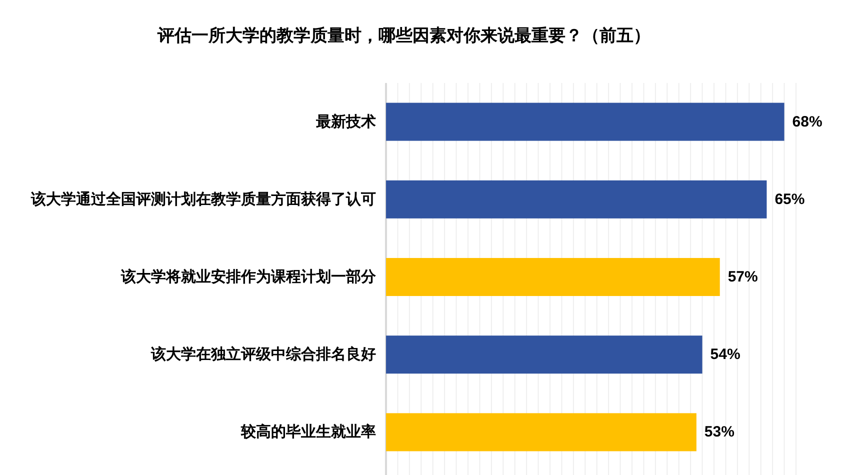 The image size is (862, 475). I want to click on data-label: 54%, so click(725, 355).